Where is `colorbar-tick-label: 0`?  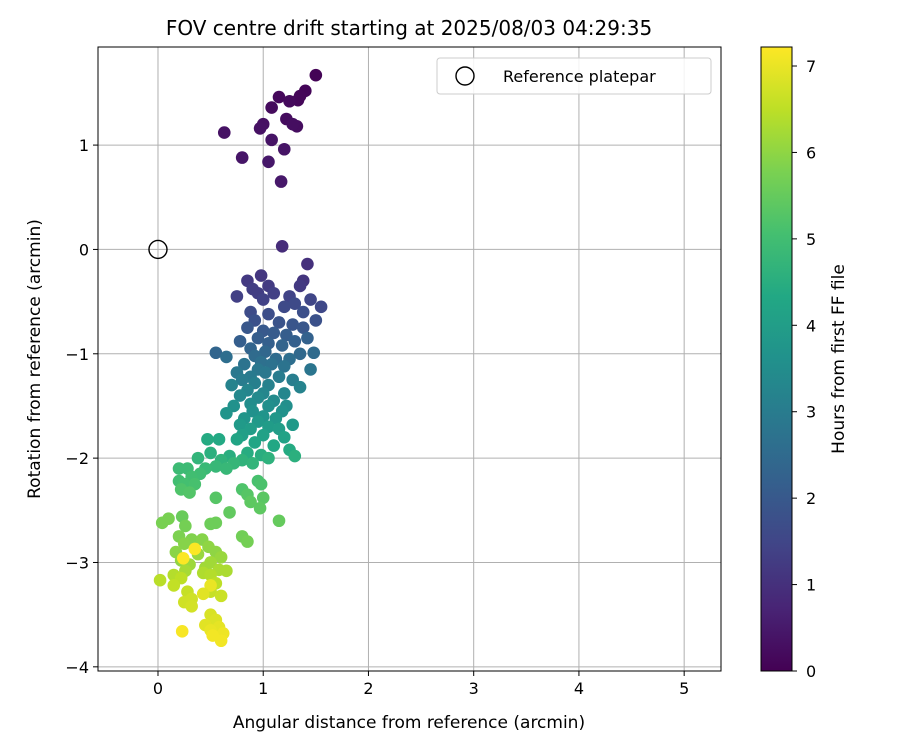
colorbar-tick-label: 0 is located at coordinates (811, 671).